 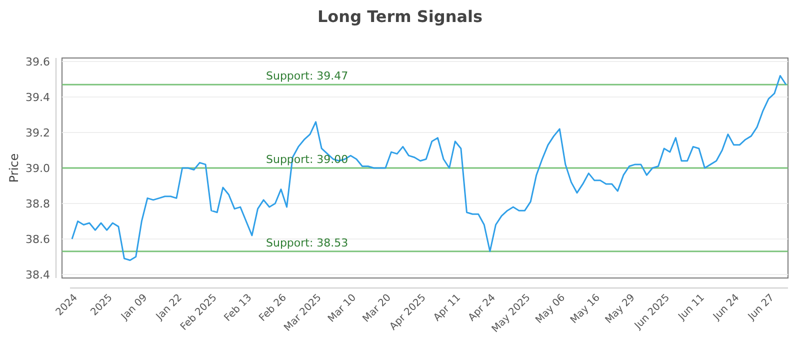 I want to click on x-tick-label: Jun 24, so click(x=726, y=308).